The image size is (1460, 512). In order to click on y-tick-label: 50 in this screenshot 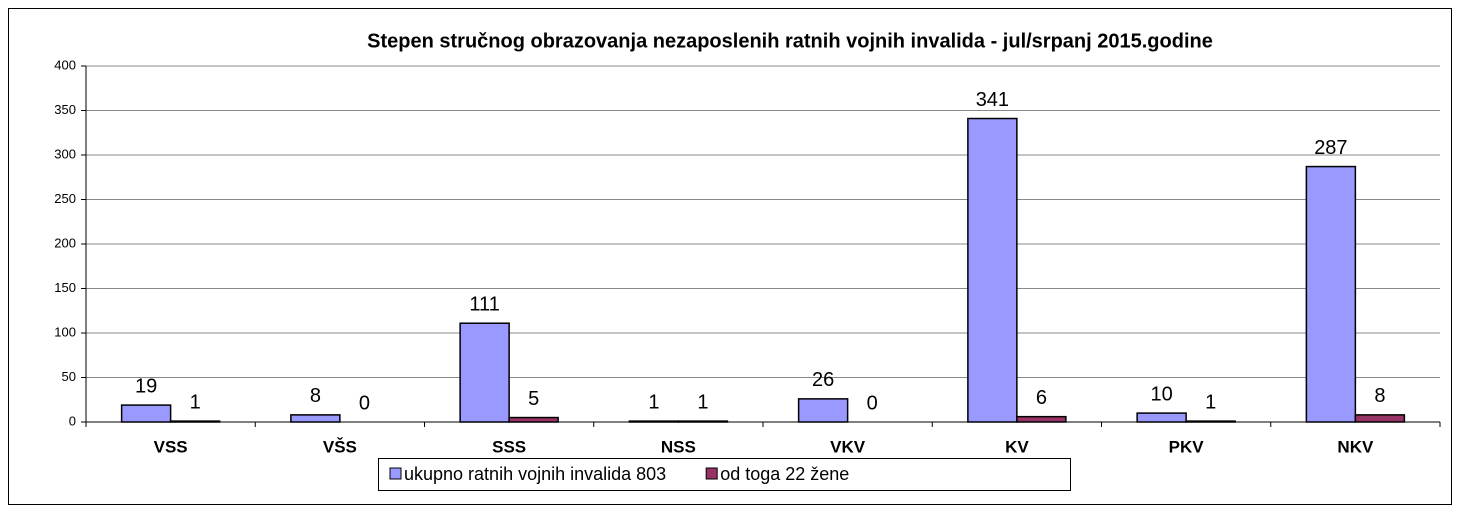, I will do `click(69, 376)`.